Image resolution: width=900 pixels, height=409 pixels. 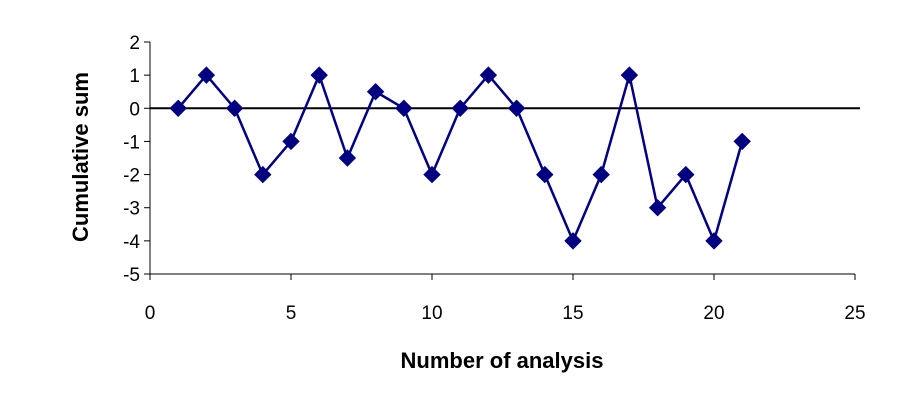 I want to click on x-tick-label: 20, so click(x=713, y=313).